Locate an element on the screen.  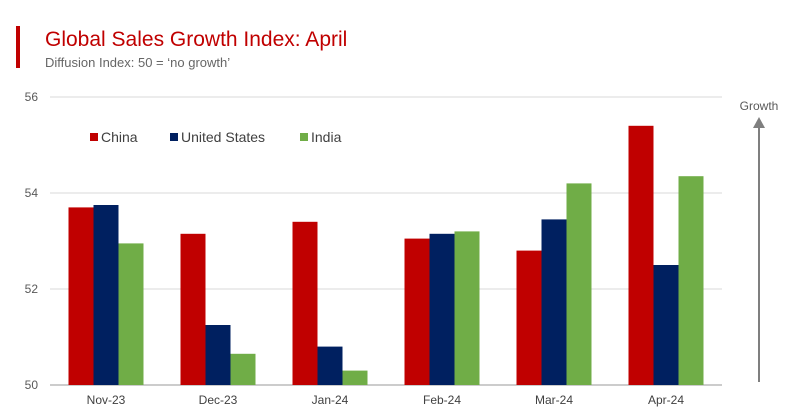
y-tick-label: 54 is located at coordinates (32, 193).